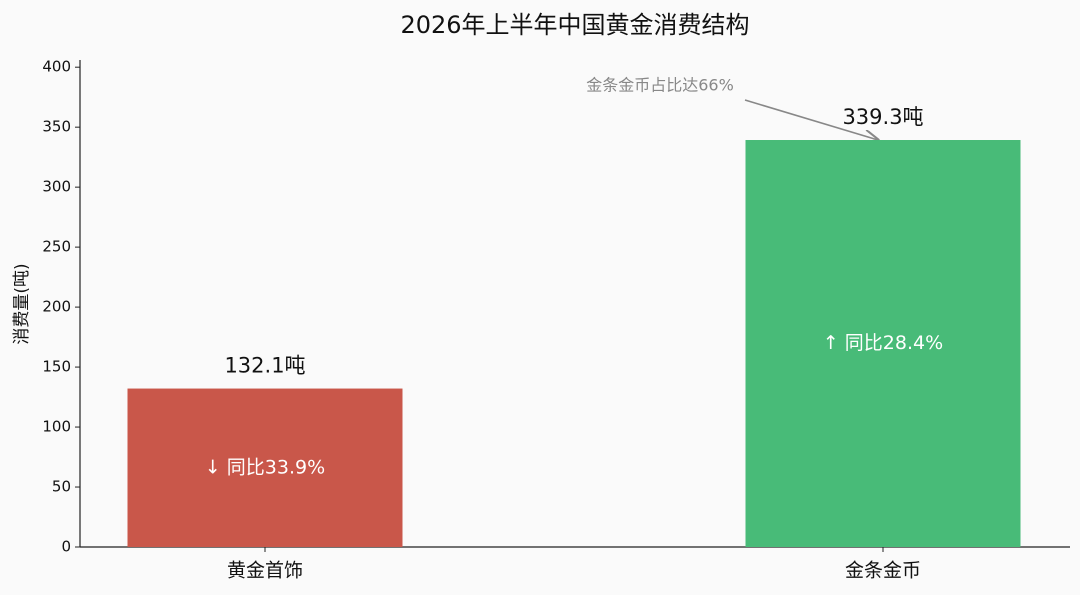 The image size is (1080, 595). Describe the element at coordinates (56, 127) in the screenshot. I see `y-tick-label: 350` at that location.